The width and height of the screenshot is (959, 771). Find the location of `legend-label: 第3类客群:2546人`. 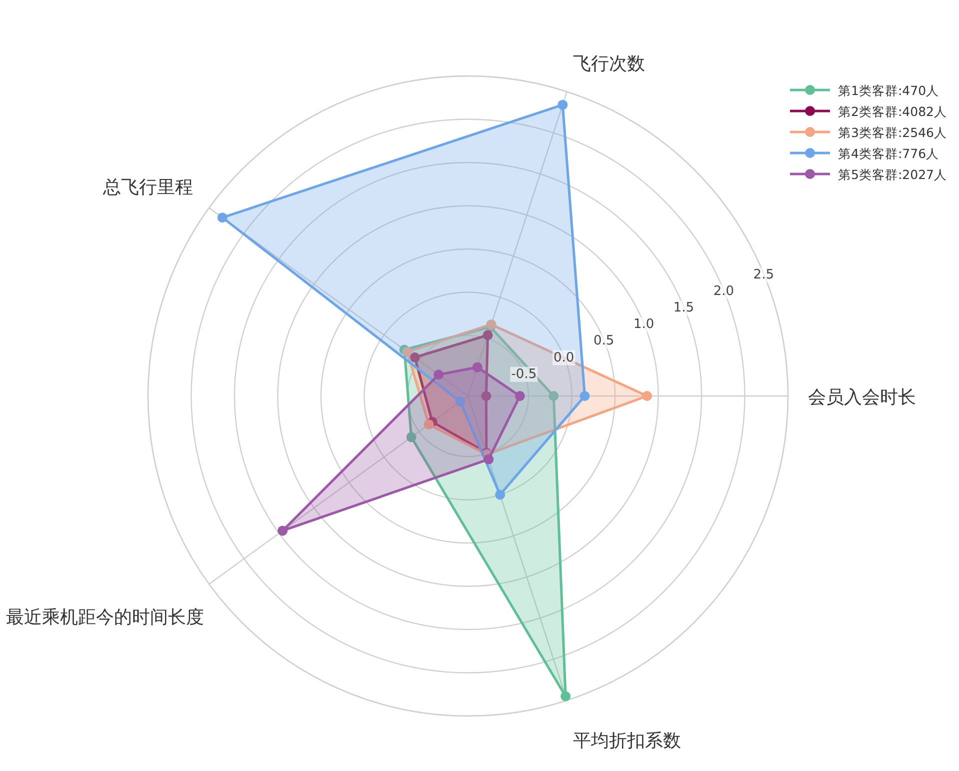

legend-label: 第3类客群:2546人 is located at coordinates (892, 132).